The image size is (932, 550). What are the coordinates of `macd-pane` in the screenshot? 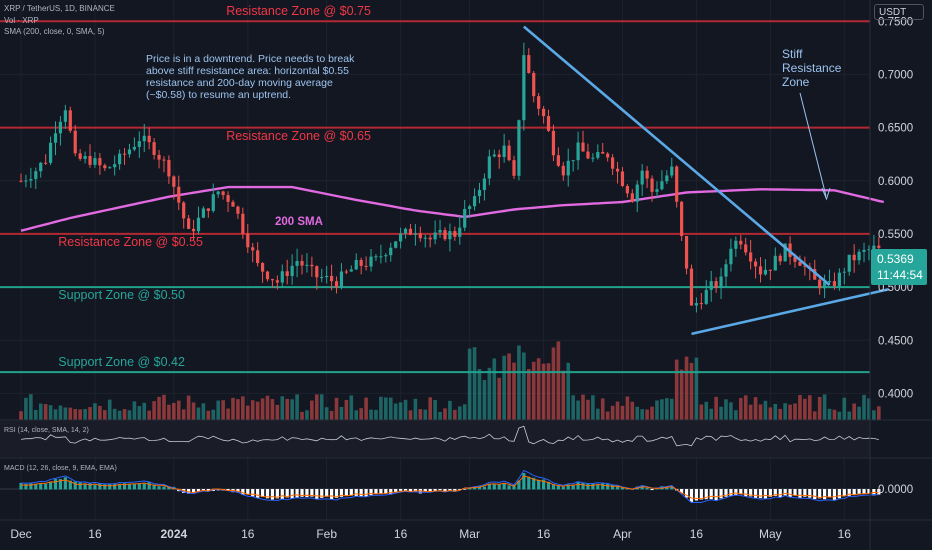 It's located at (440, 486).